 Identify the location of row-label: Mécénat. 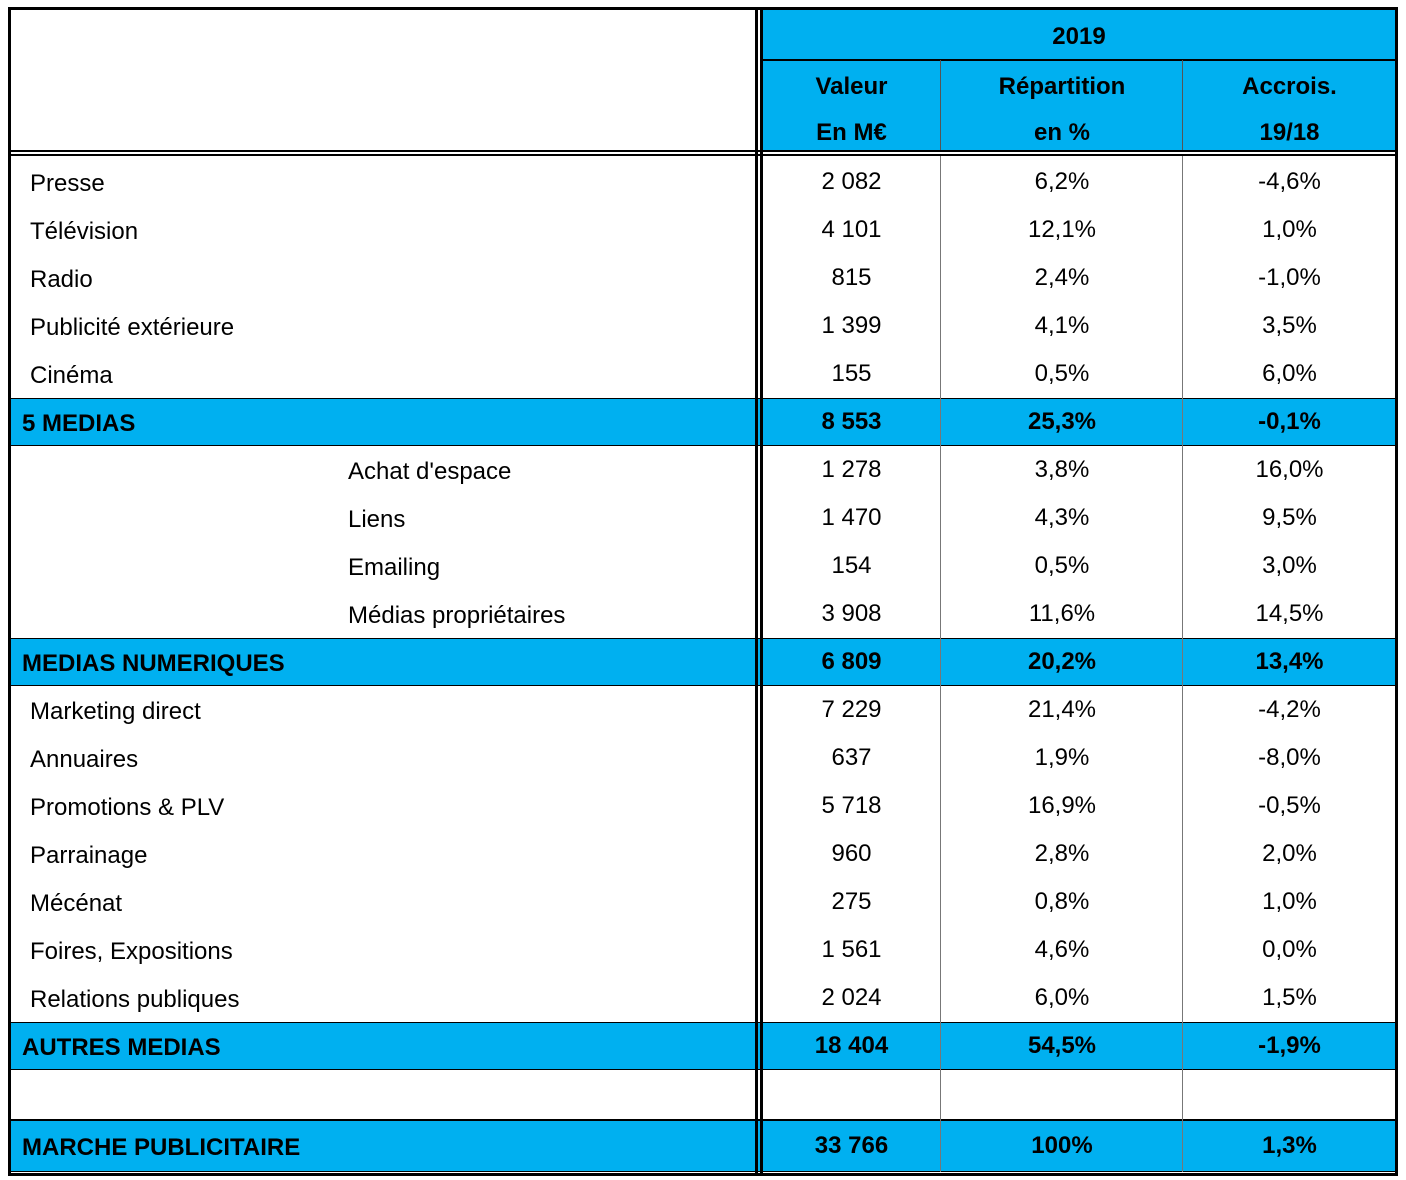
(76, 903).